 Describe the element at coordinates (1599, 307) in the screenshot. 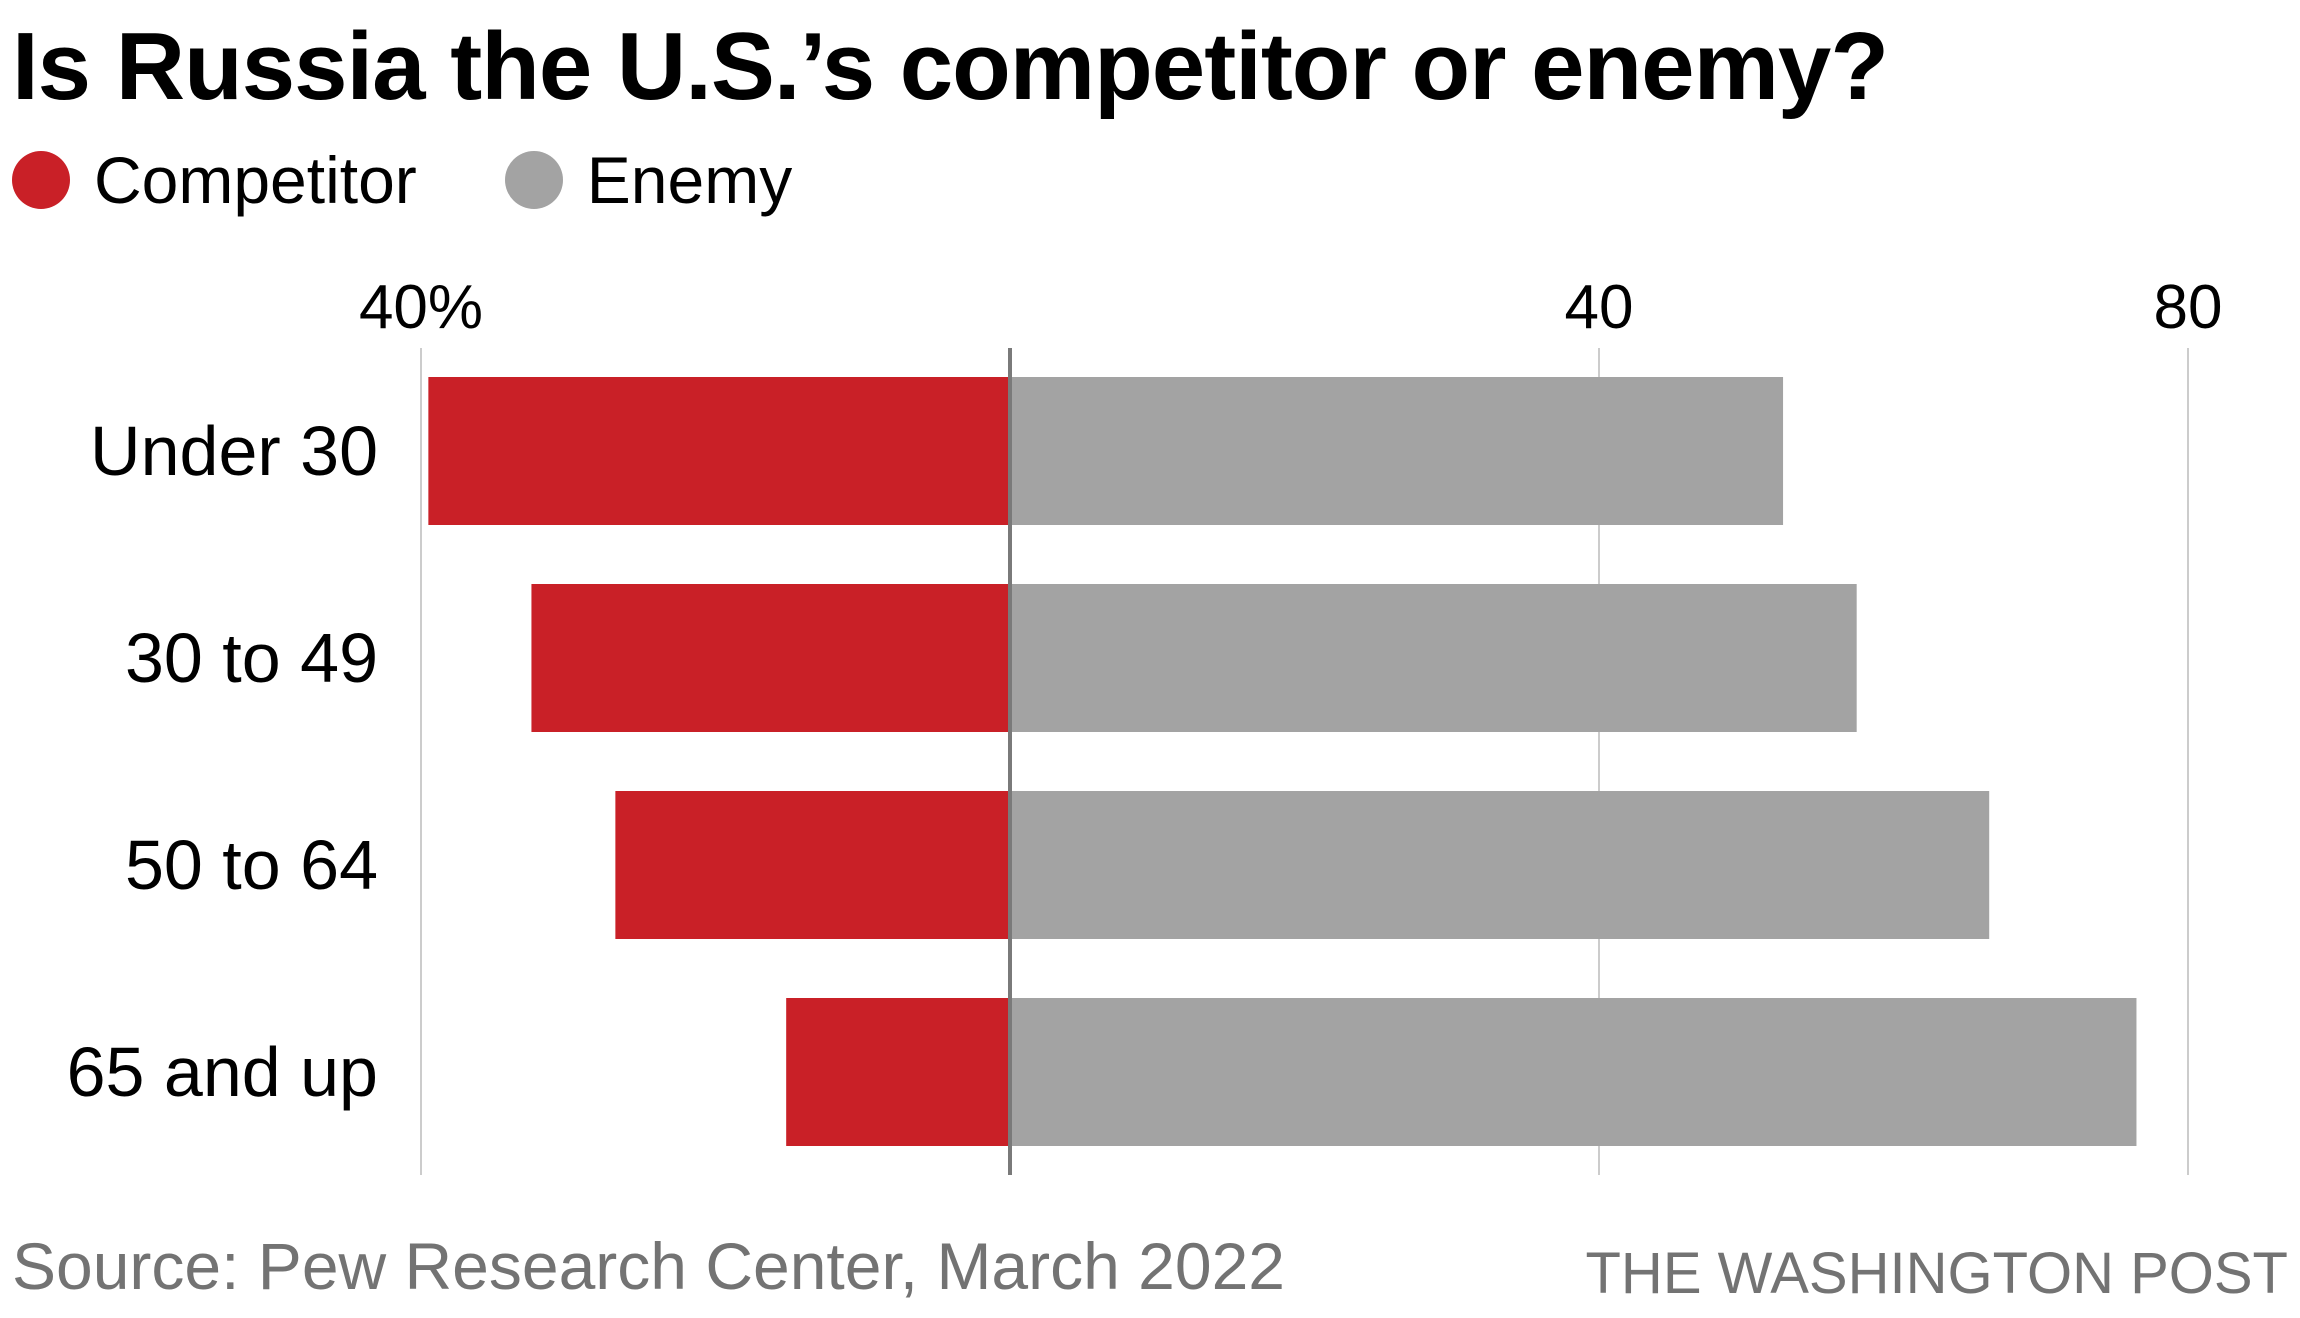

I see `tick-label-1: 40` at that location.